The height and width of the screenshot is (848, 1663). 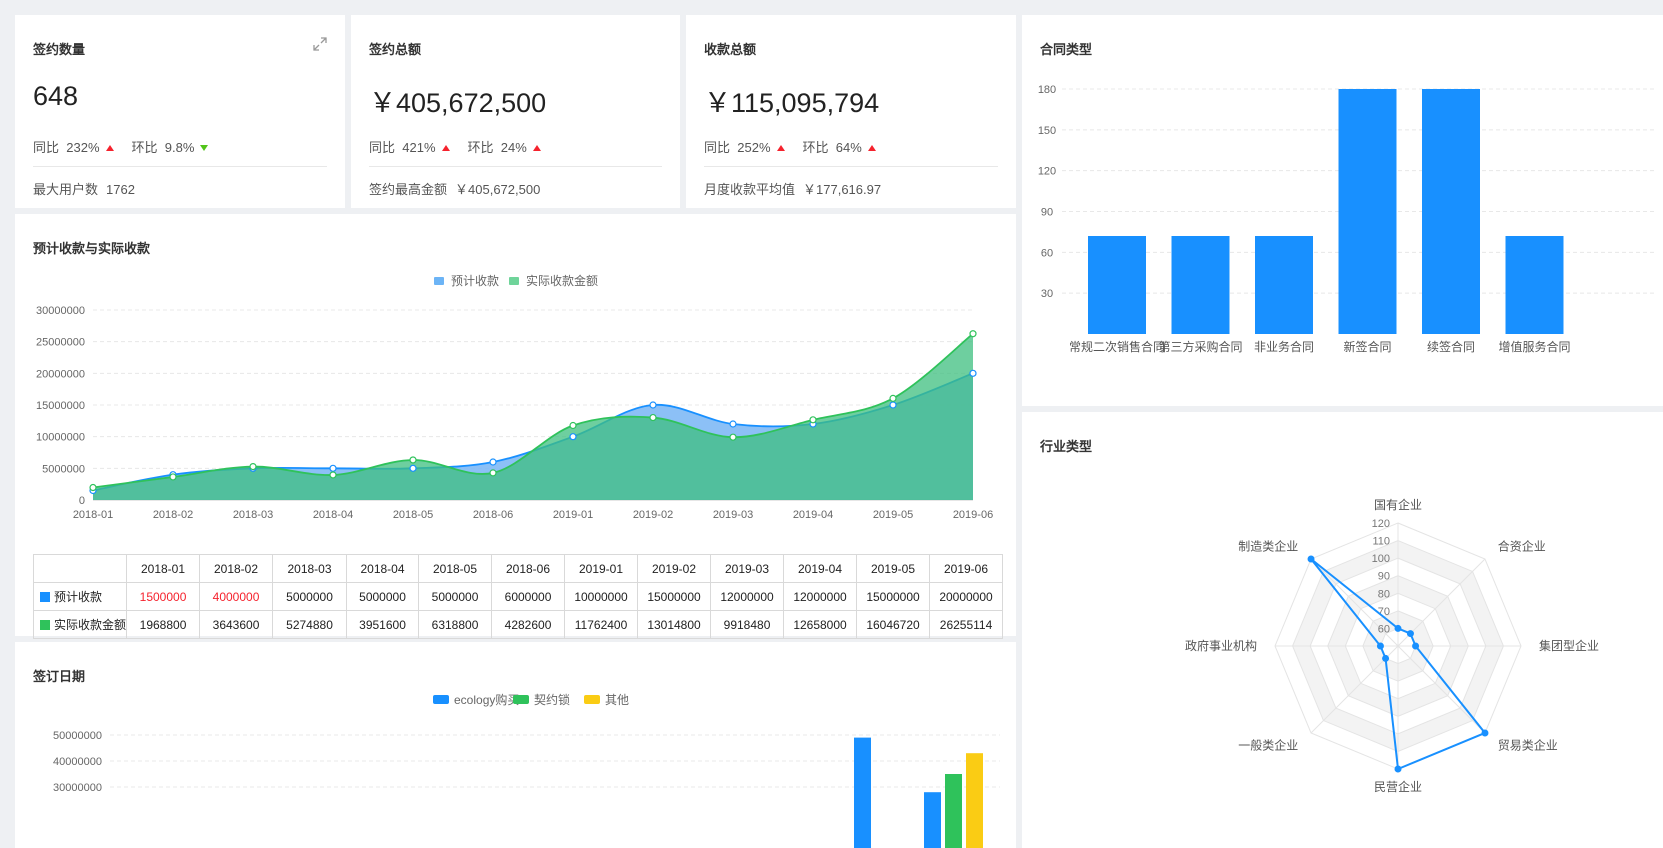 I want to click on y-tick-label: 150, so click(x=1047, y=131).